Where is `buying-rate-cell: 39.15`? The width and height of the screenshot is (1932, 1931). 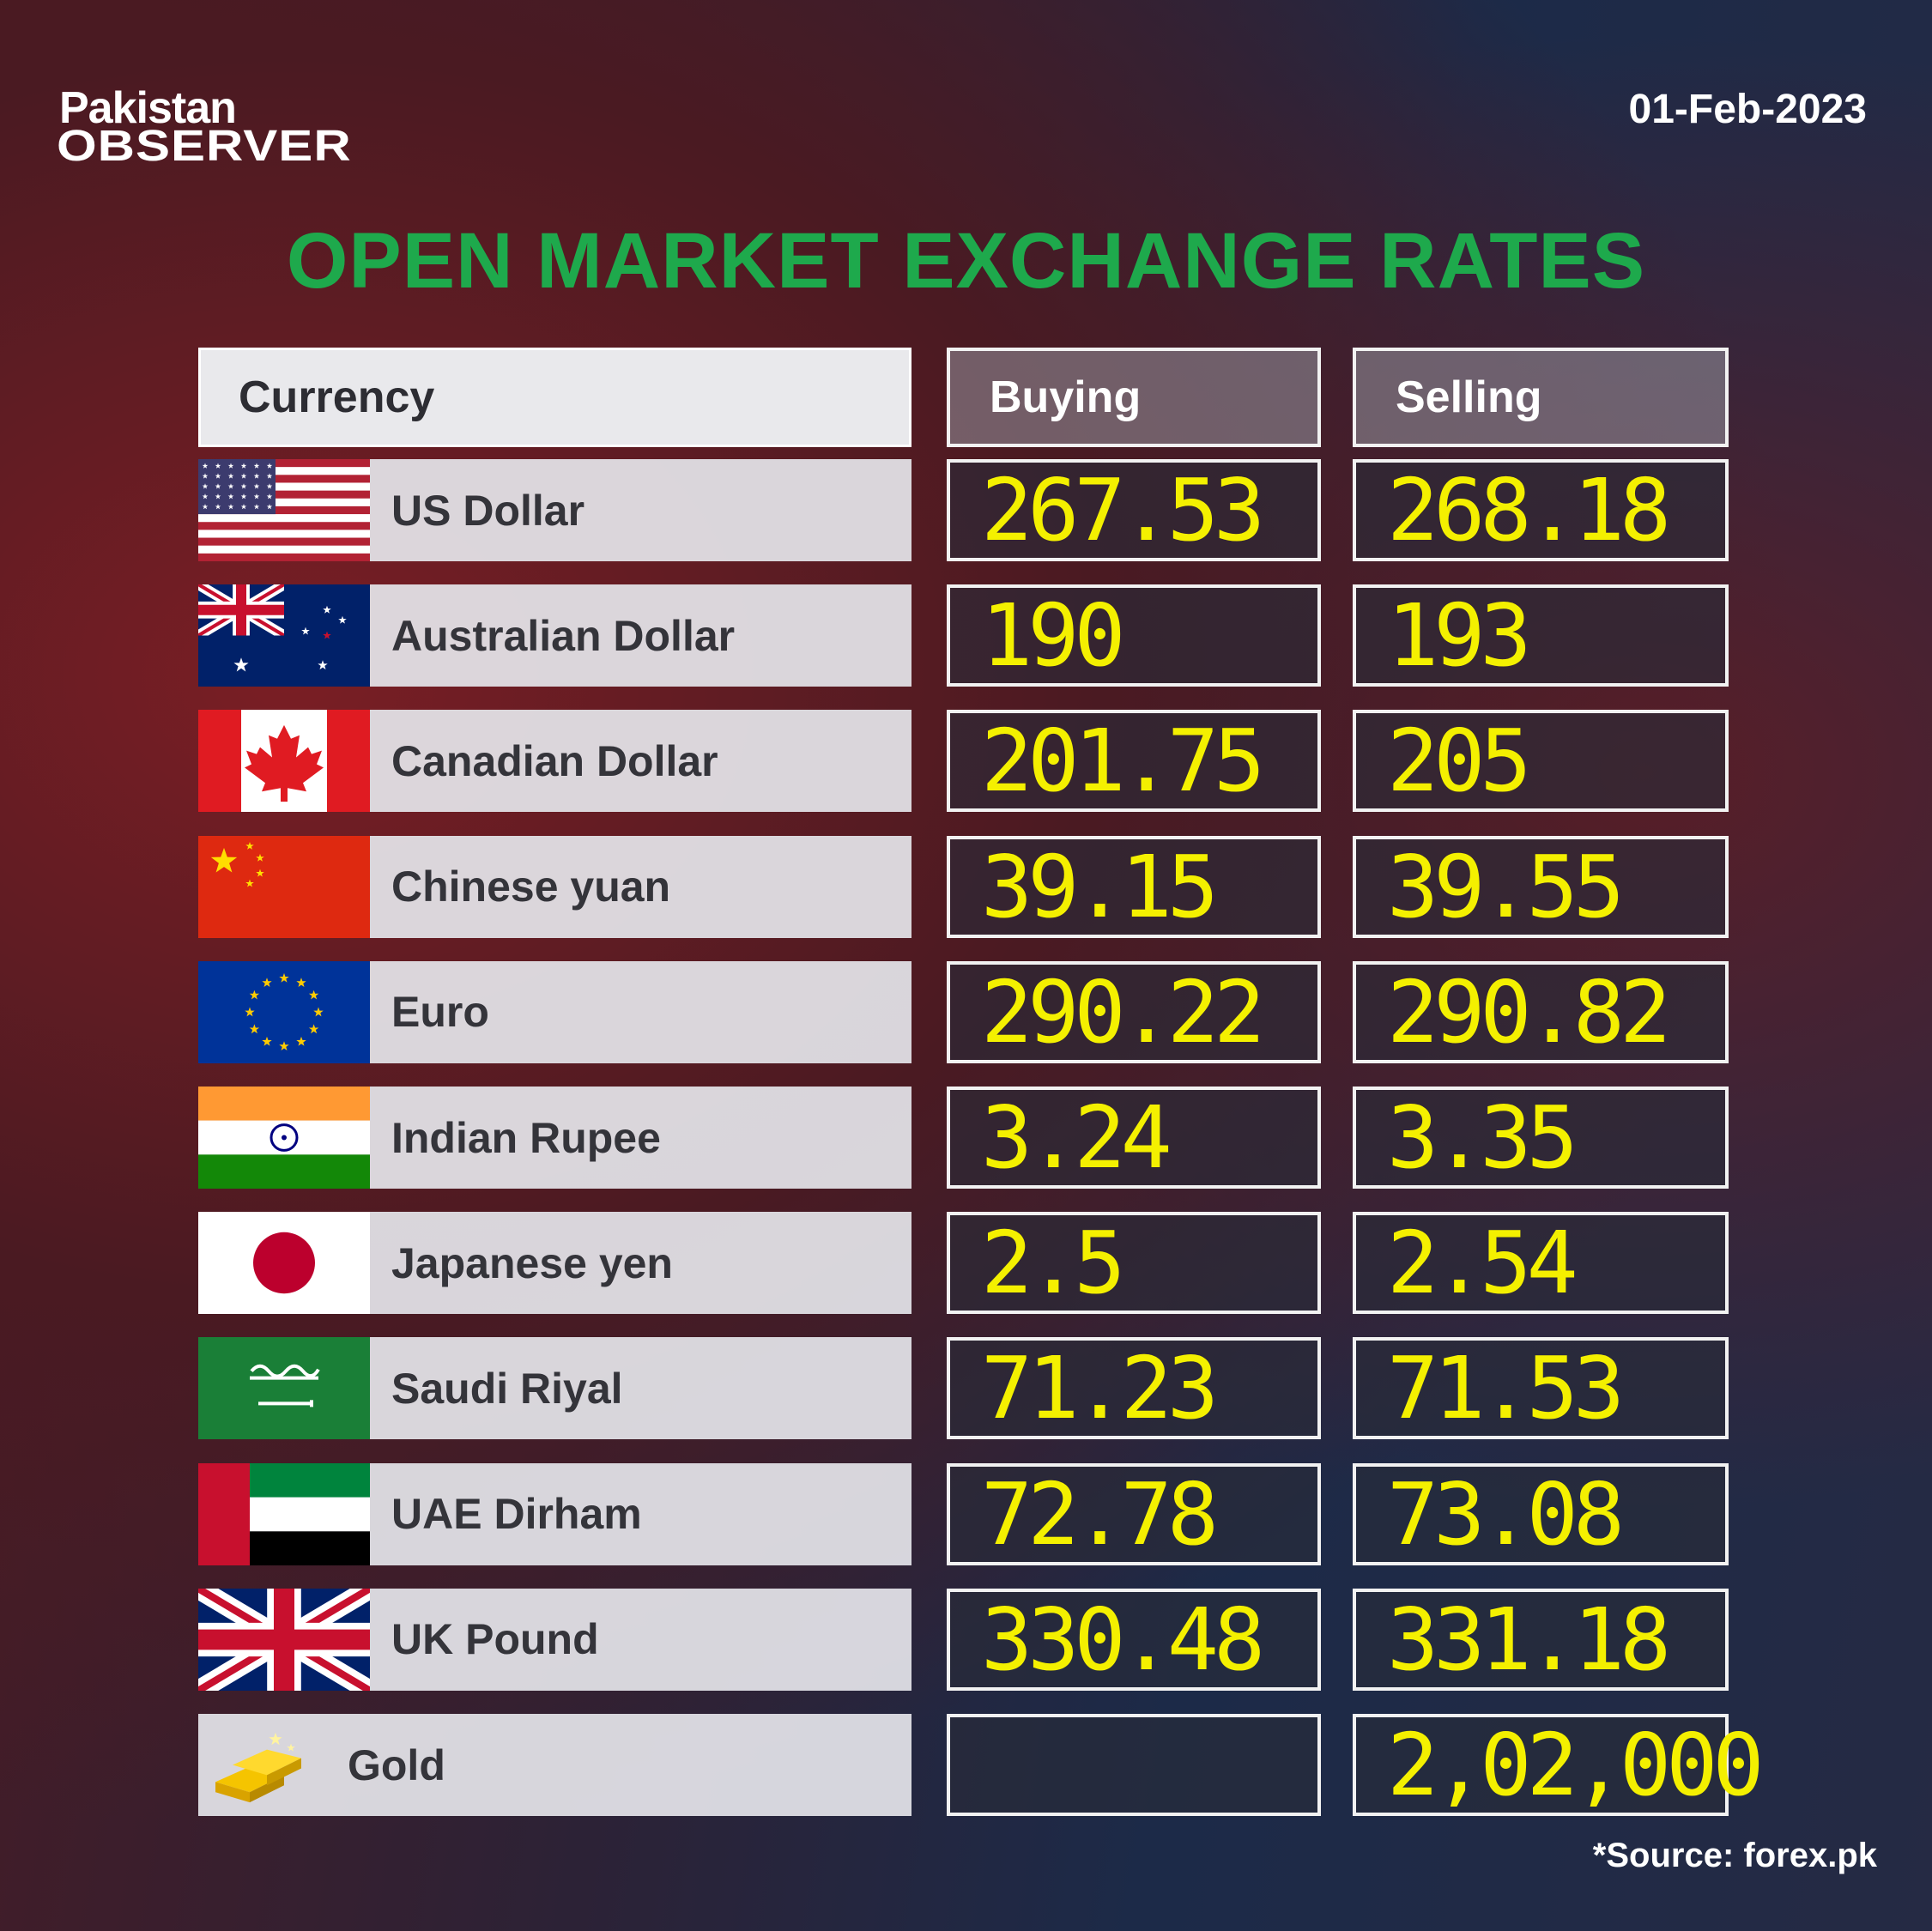 buying-rate-cell: 39.15 is located at coordinates (1134, 887).